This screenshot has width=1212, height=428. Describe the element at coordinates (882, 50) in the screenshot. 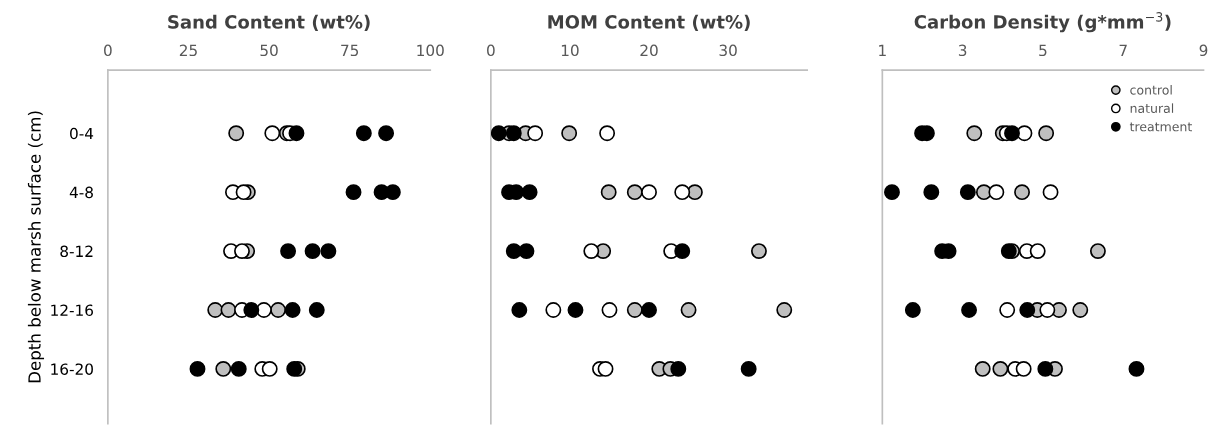

I see `x-tick-label: 1` at that location.